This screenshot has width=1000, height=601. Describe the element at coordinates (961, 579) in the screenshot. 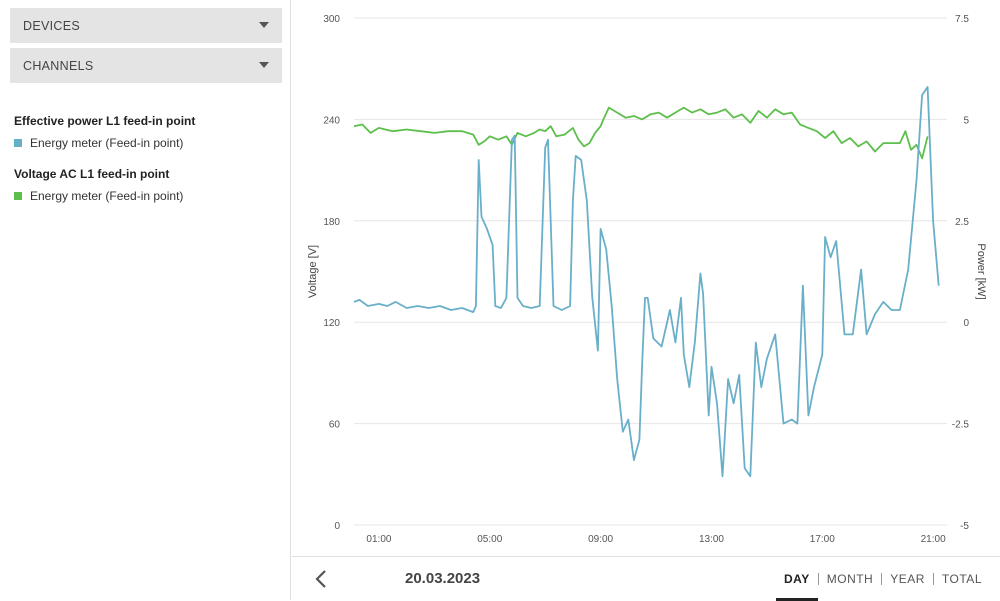

I see `tab-total: TOTAL` at that location.